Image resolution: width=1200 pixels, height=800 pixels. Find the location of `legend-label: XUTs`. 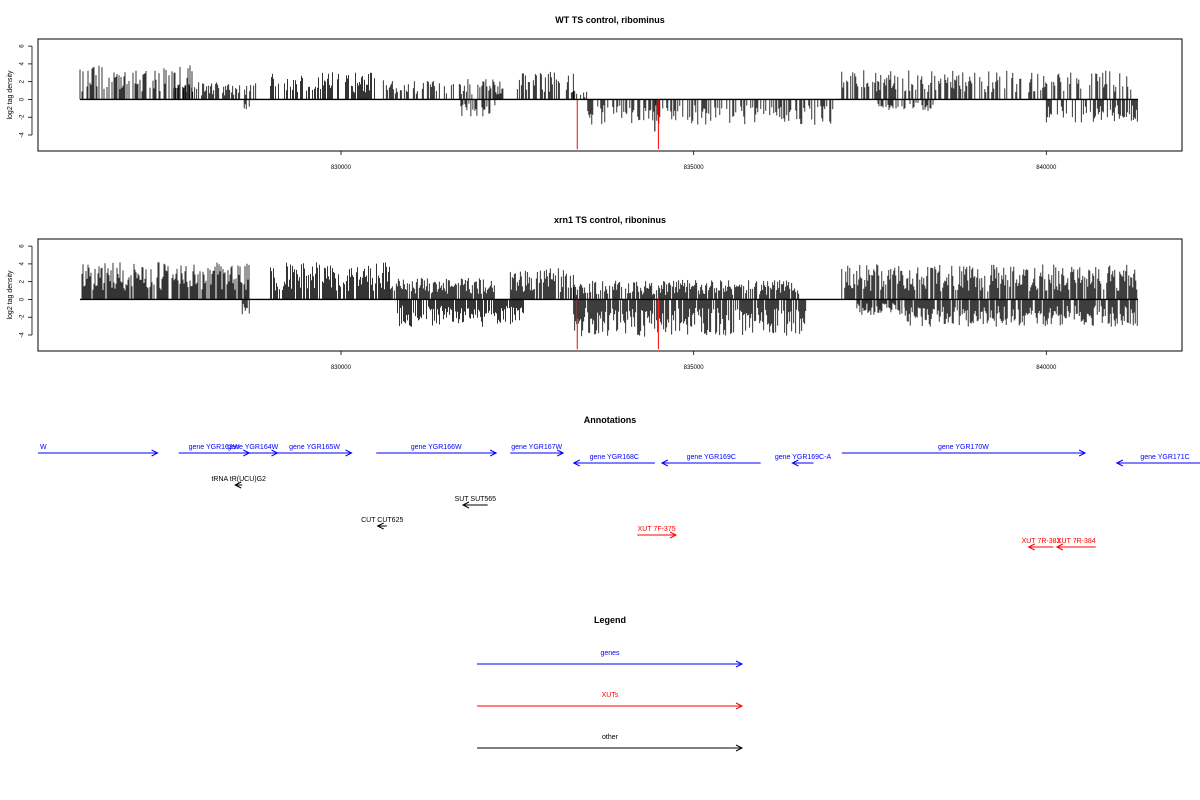

legend-label: XUTs is located at coordinates (610, 695).